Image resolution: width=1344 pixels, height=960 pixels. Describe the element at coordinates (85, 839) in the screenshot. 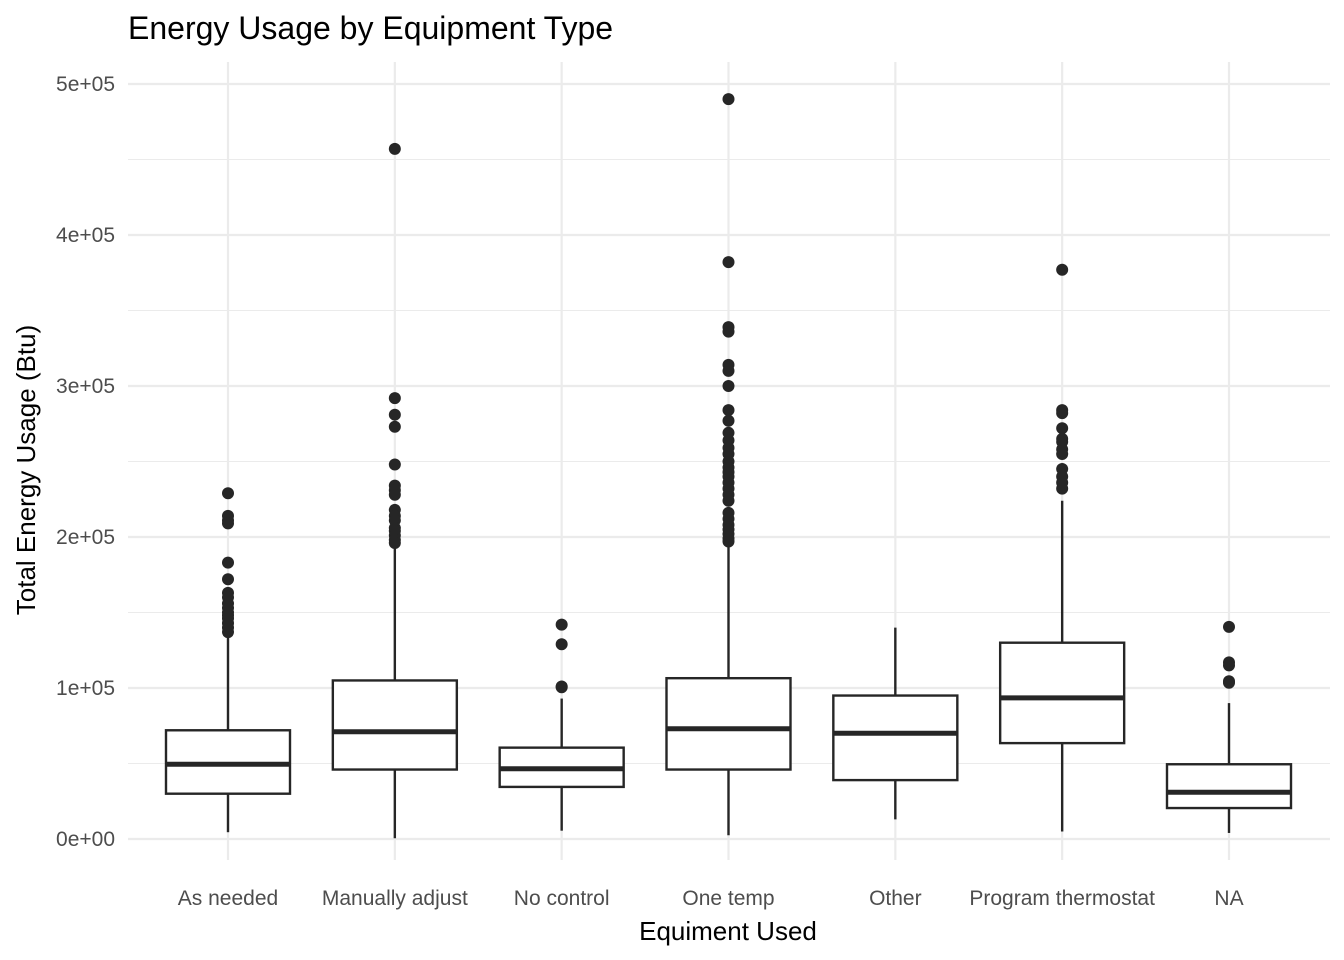

I see `y-tick-label: 0e+00` at that location.